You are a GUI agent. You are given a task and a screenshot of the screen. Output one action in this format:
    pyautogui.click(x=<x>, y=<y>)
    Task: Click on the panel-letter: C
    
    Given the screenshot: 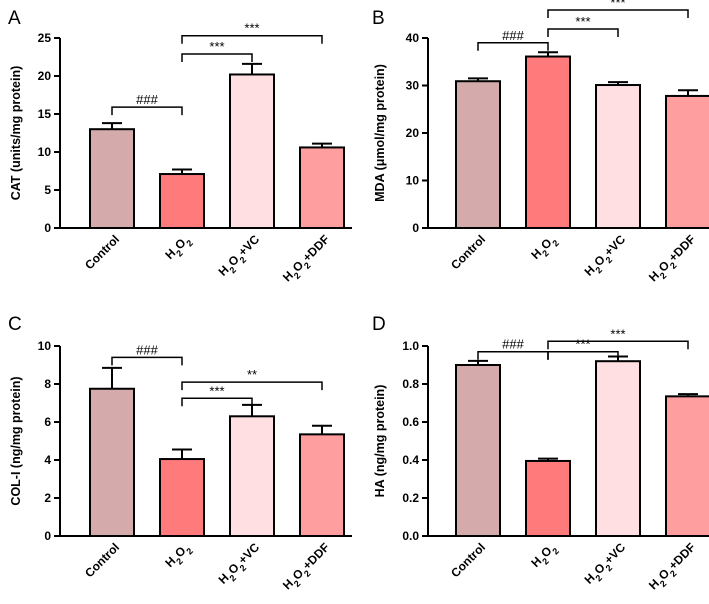 What is the action you would take?
    pyautogui.click(x=15, y=324)
    